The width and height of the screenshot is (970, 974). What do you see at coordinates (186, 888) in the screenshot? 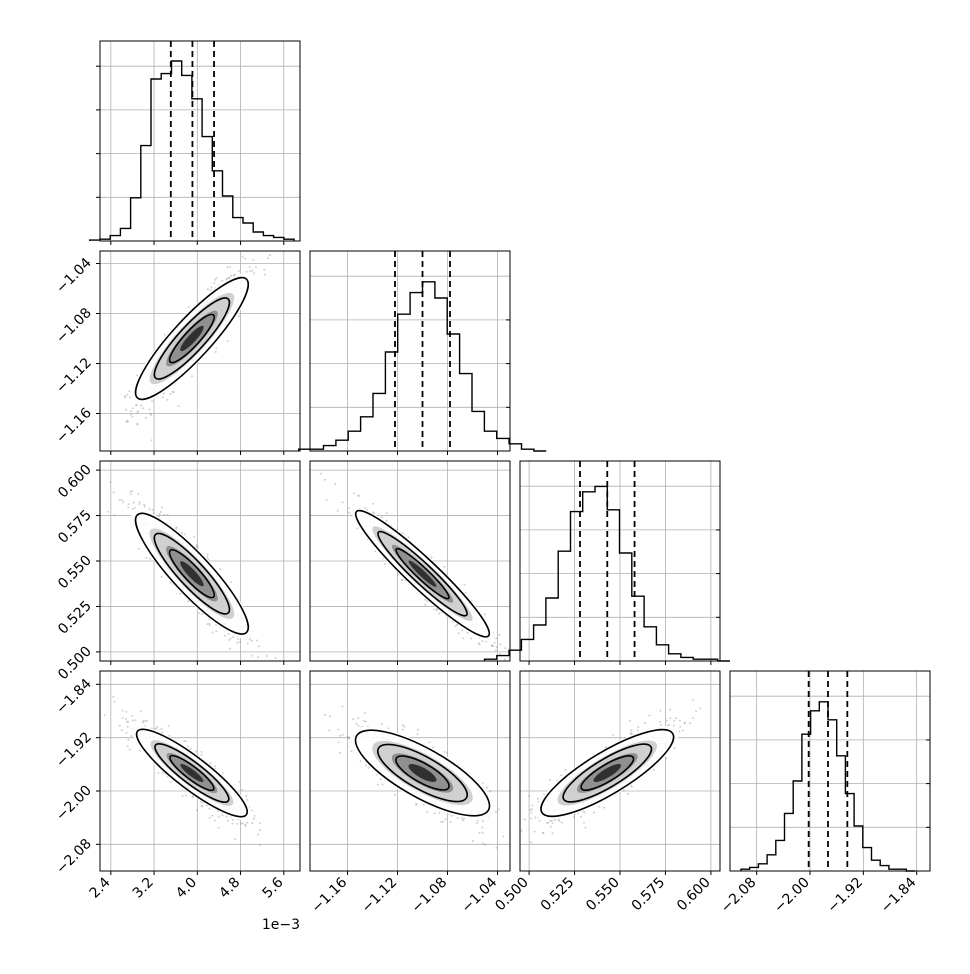
I see `x-tick-label: 4.0` at bounding box center [186, 888].